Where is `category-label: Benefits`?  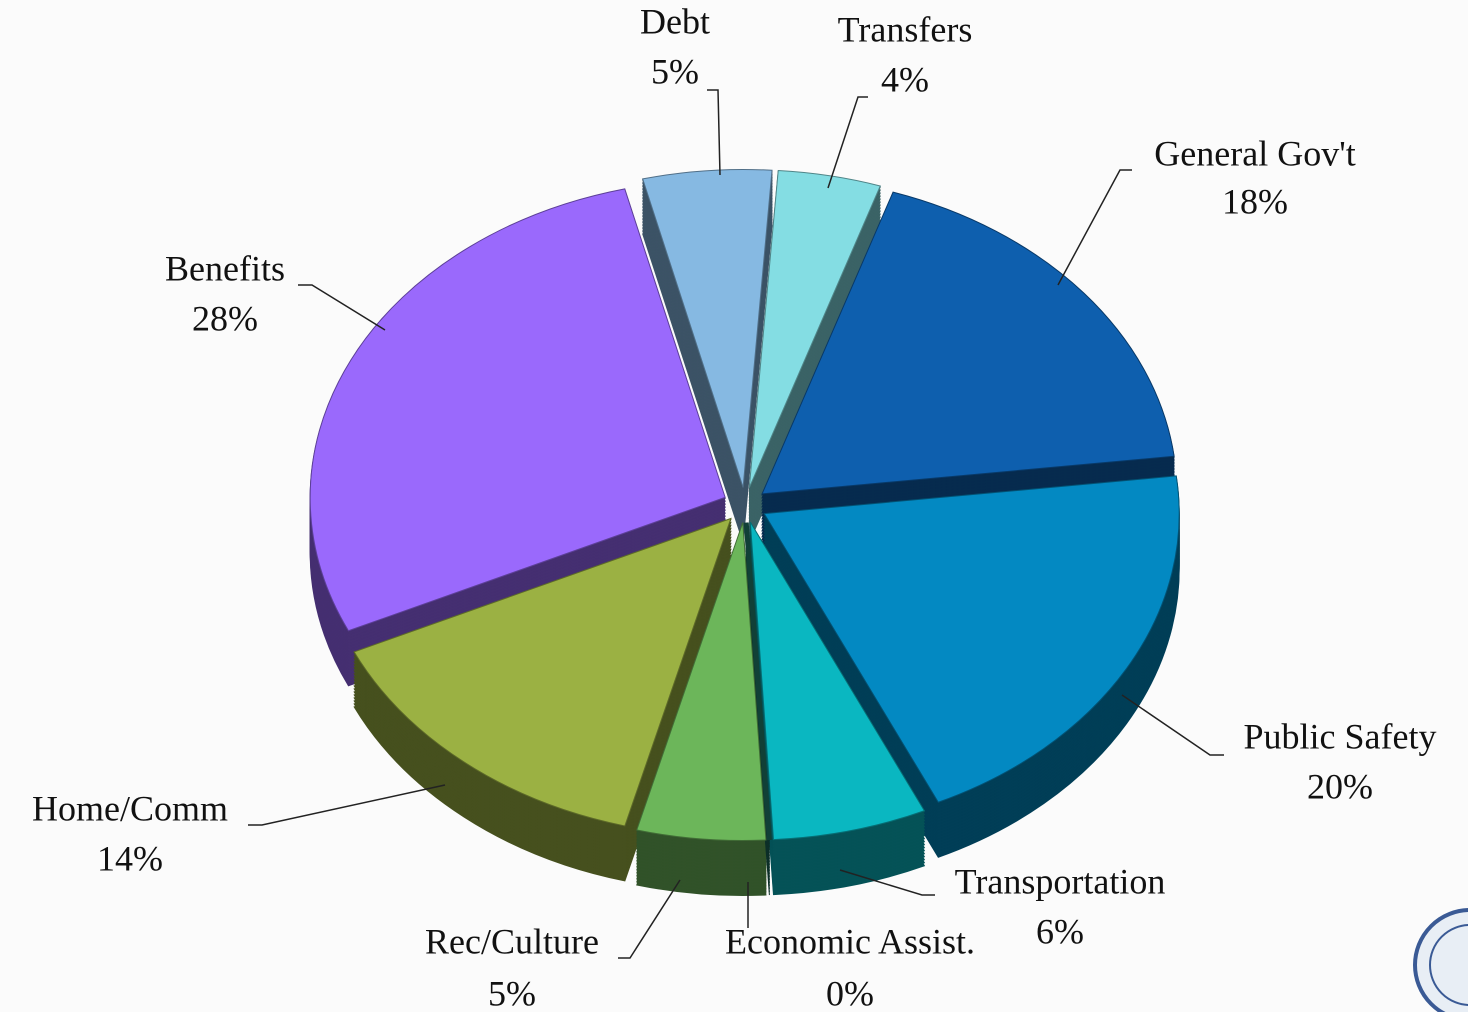 category-label: Benefits is located at coordinates (225, 268).